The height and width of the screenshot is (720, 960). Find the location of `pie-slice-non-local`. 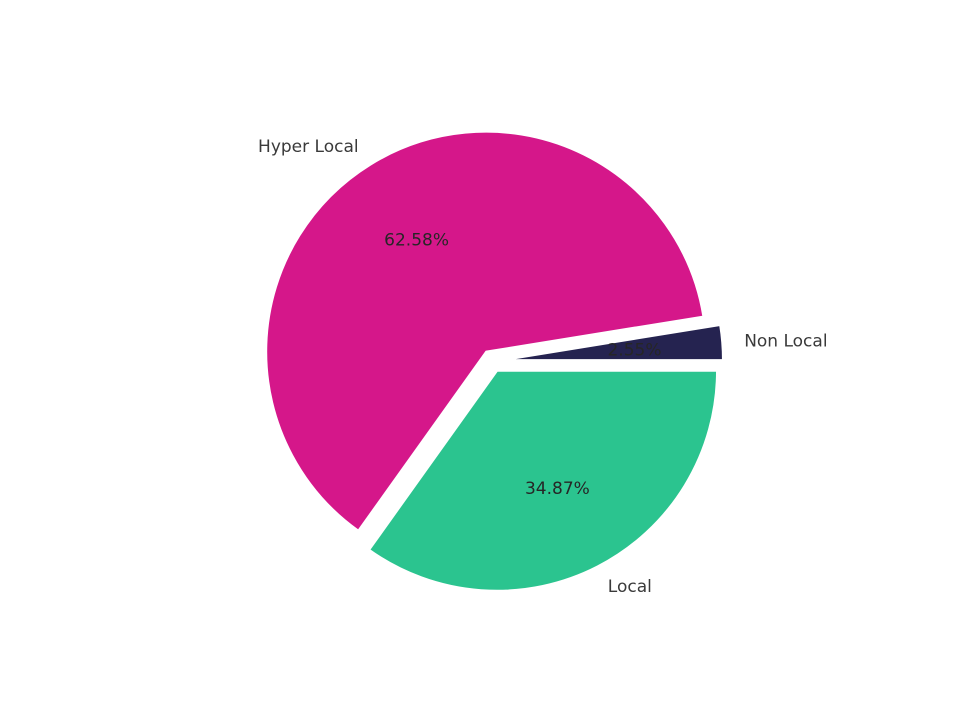

pie-slice-non-local is located at coordinates (613, 342).